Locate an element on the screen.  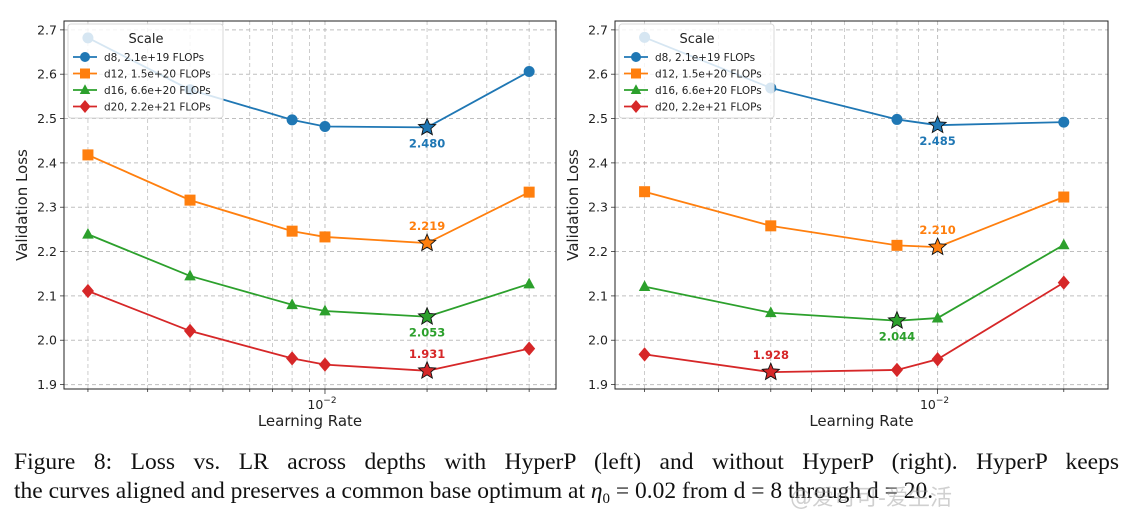
series-d12: 2.210 is located at coordinates (854, 221).